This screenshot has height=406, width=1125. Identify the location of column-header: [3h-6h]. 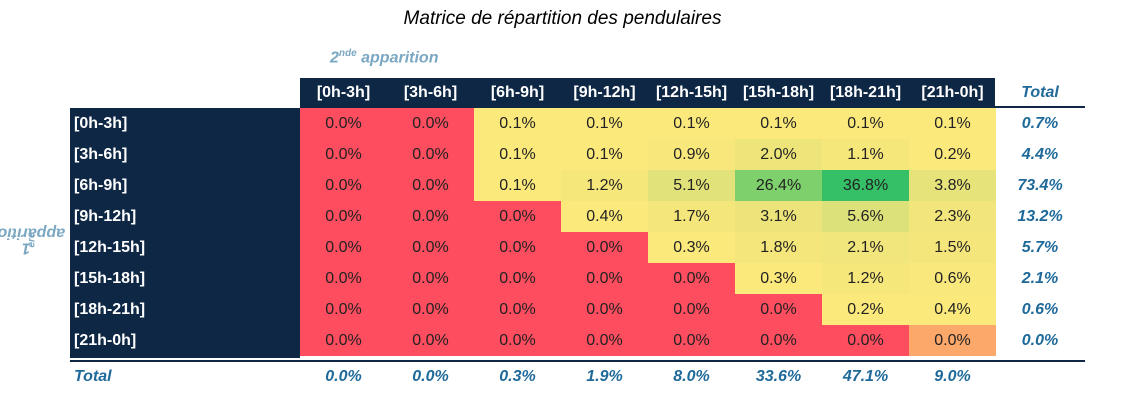
(430, 92).